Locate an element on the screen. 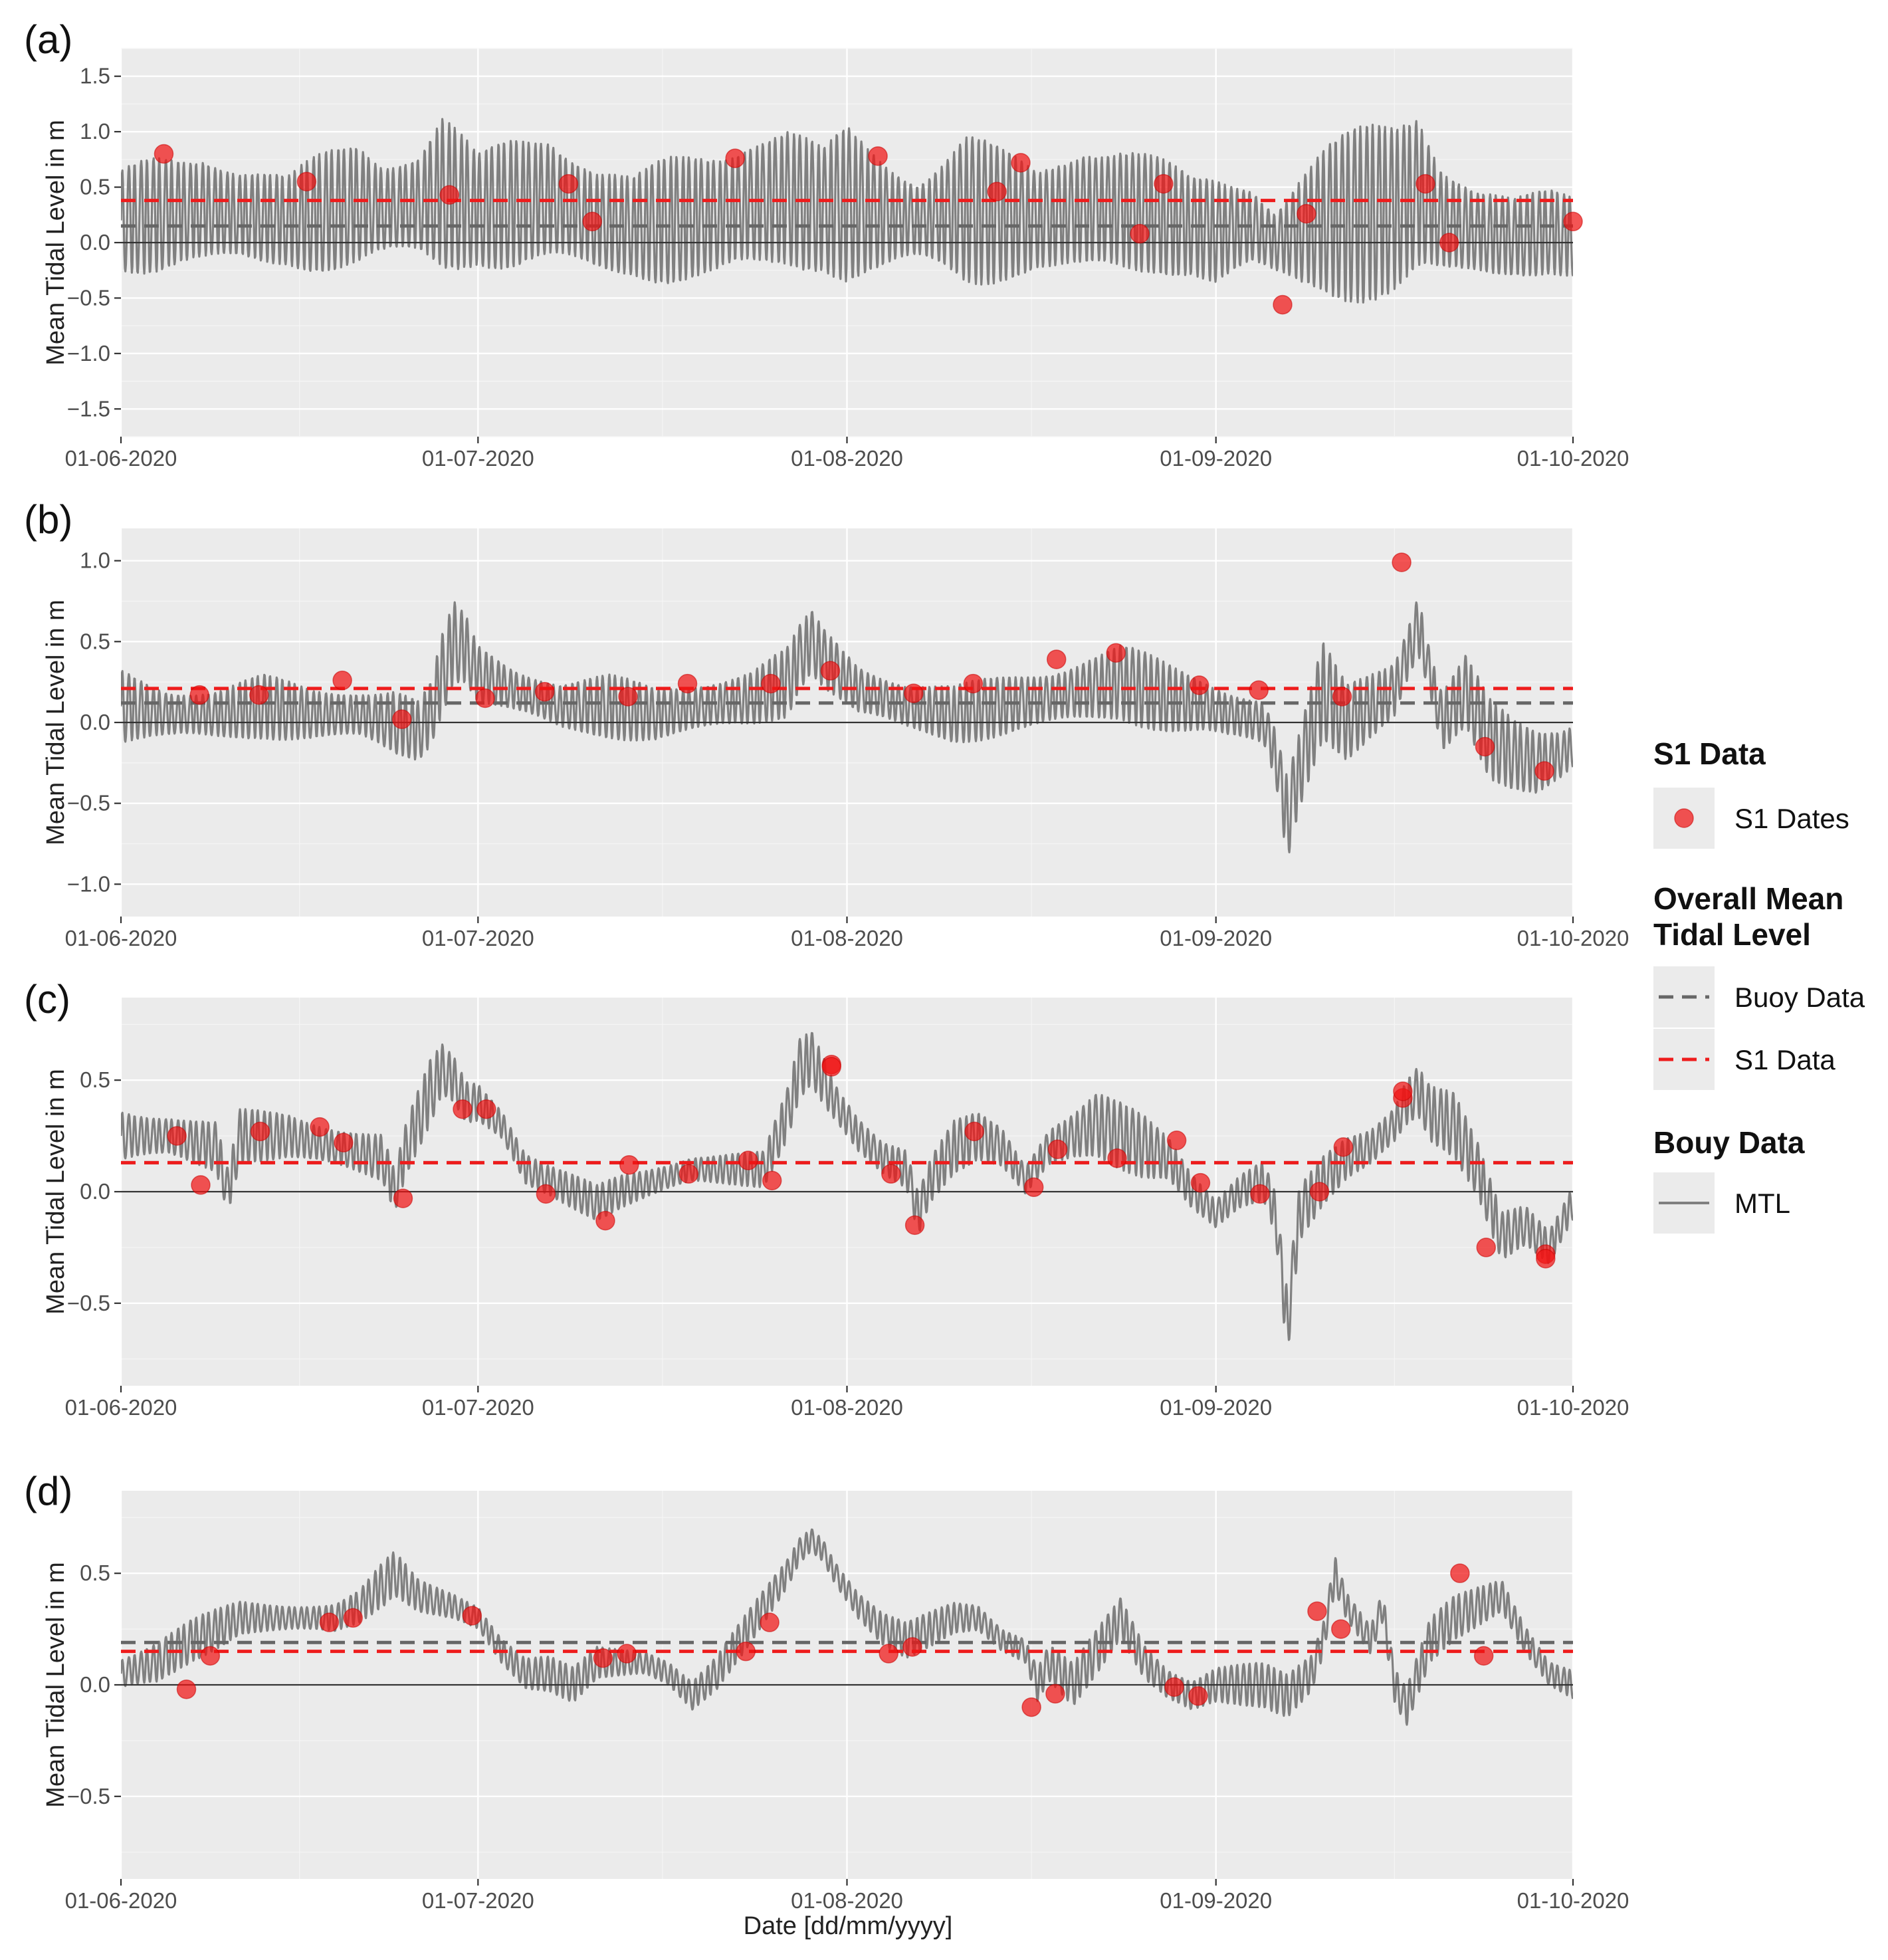 Image resolution: width=1888 pixels, height=1960 pixels. y-tick-label: 0.0 is located at coordinates (95, 1684).